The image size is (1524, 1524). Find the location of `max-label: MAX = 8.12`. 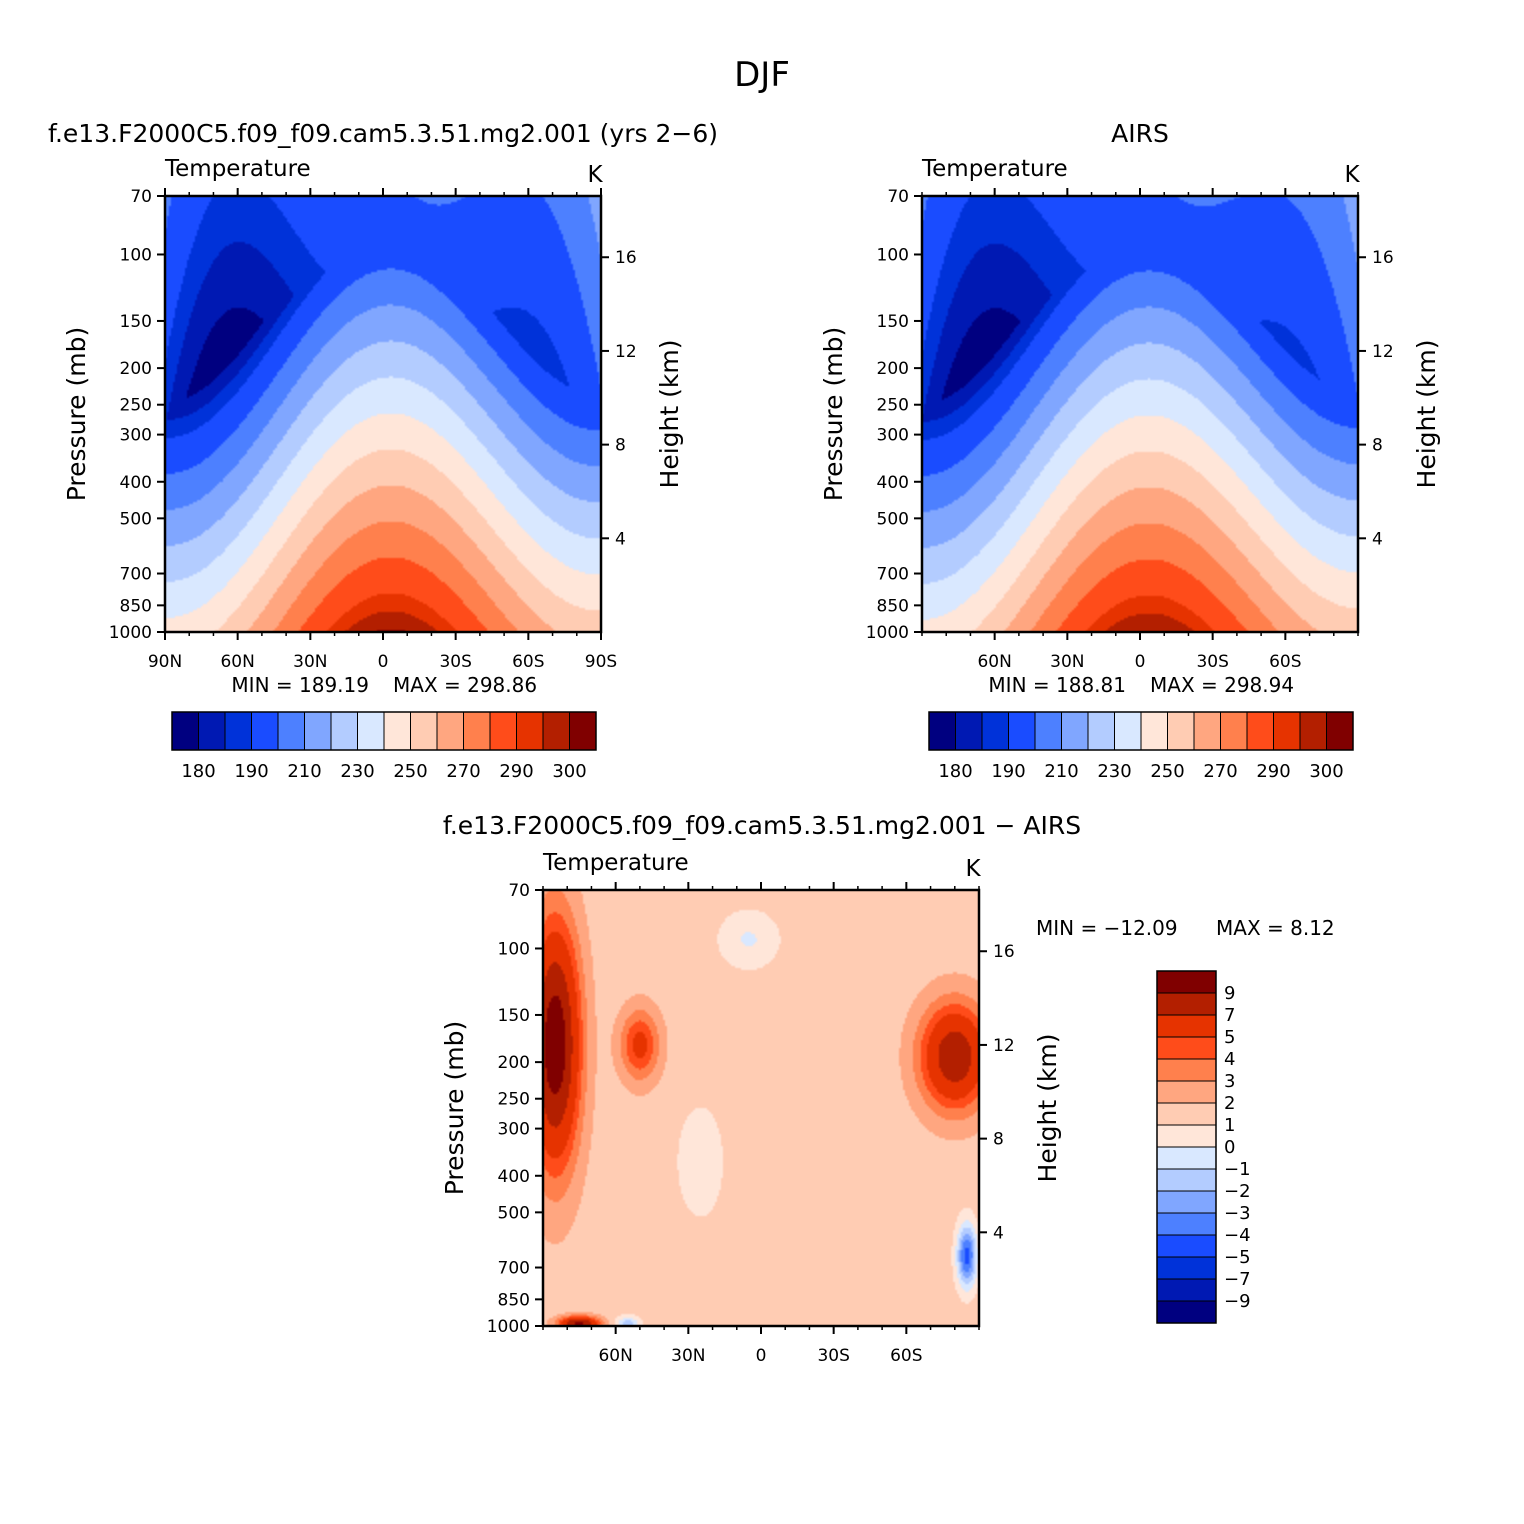

max-label: MAX = 8.12 is located at coordinates (1275, 928).